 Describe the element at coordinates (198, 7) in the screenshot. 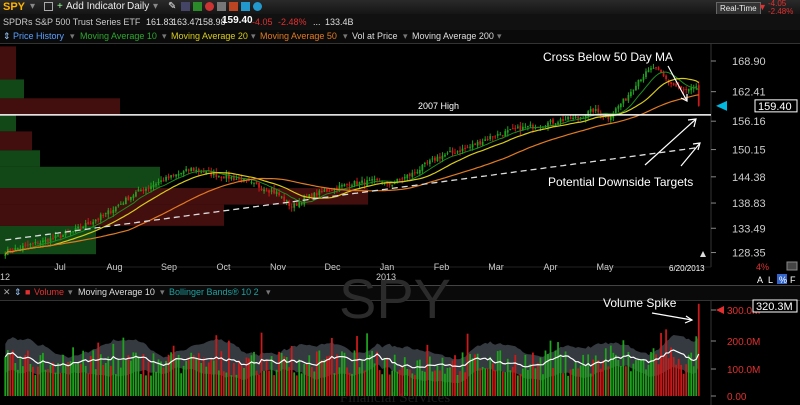

I see `bar-chart-icon` at that location.